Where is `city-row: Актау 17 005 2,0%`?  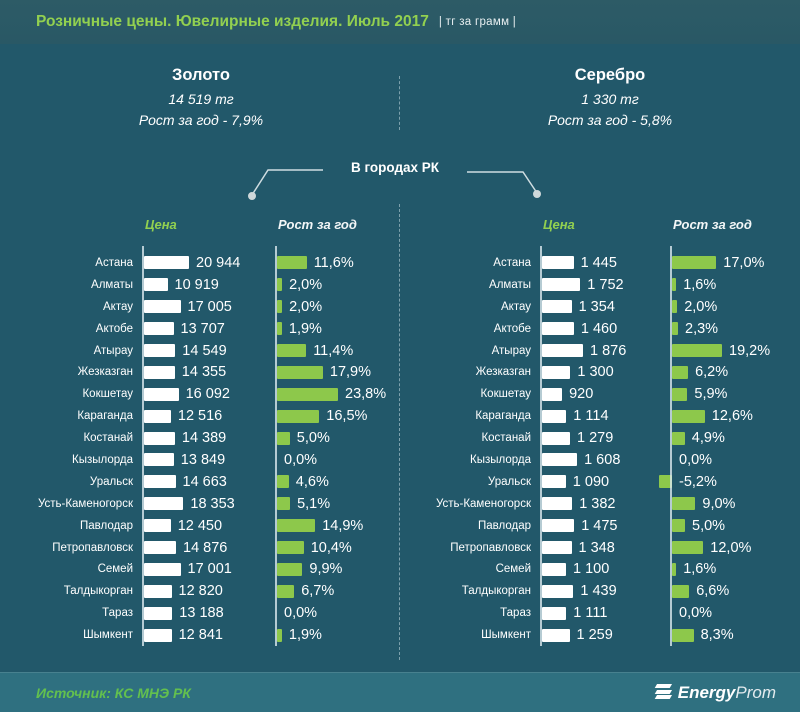
city-row: Актау 17 005 2,0% is located at coordinates (218, 307).